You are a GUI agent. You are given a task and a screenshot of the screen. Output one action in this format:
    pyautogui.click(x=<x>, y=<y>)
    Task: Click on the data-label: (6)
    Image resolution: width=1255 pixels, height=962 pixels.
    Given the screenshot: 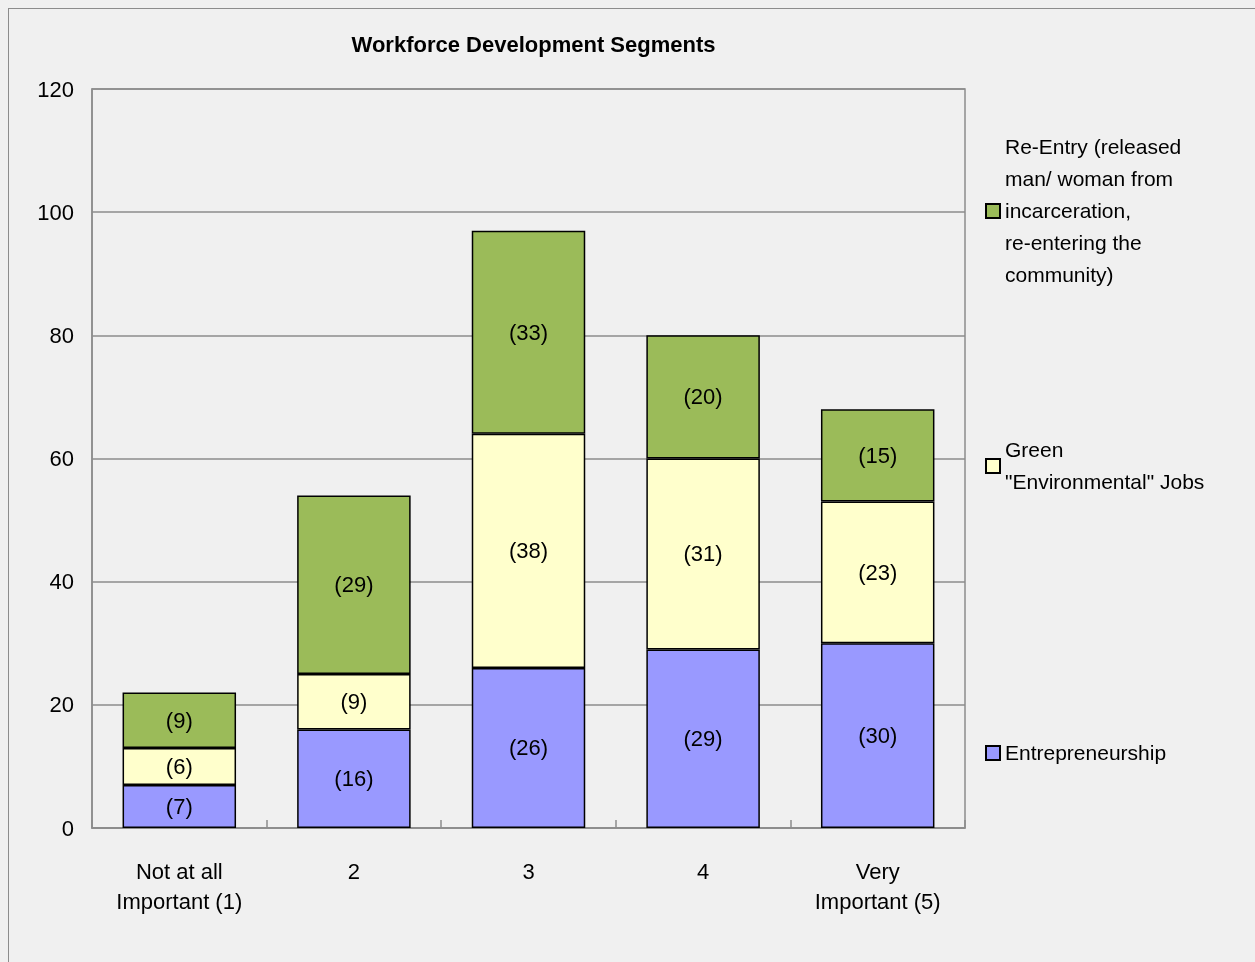 What is the action you would take?
    pyautogui.click(x=179, y=766)
    